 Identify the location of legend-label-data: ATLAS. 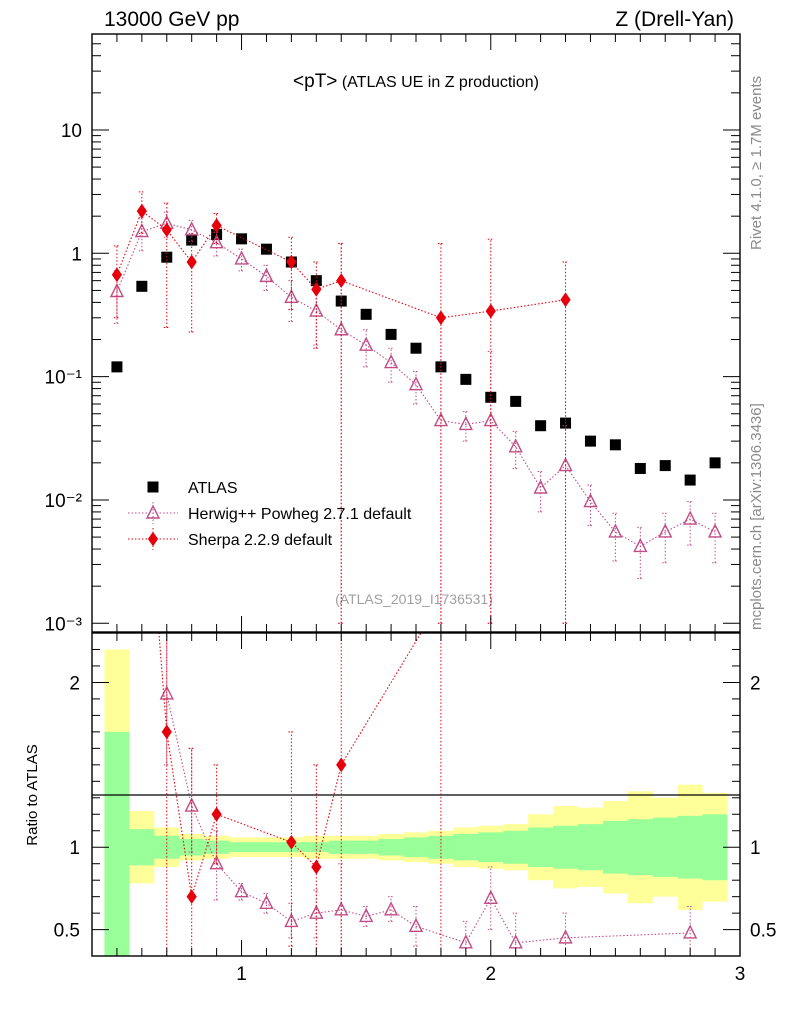
(213, 488).